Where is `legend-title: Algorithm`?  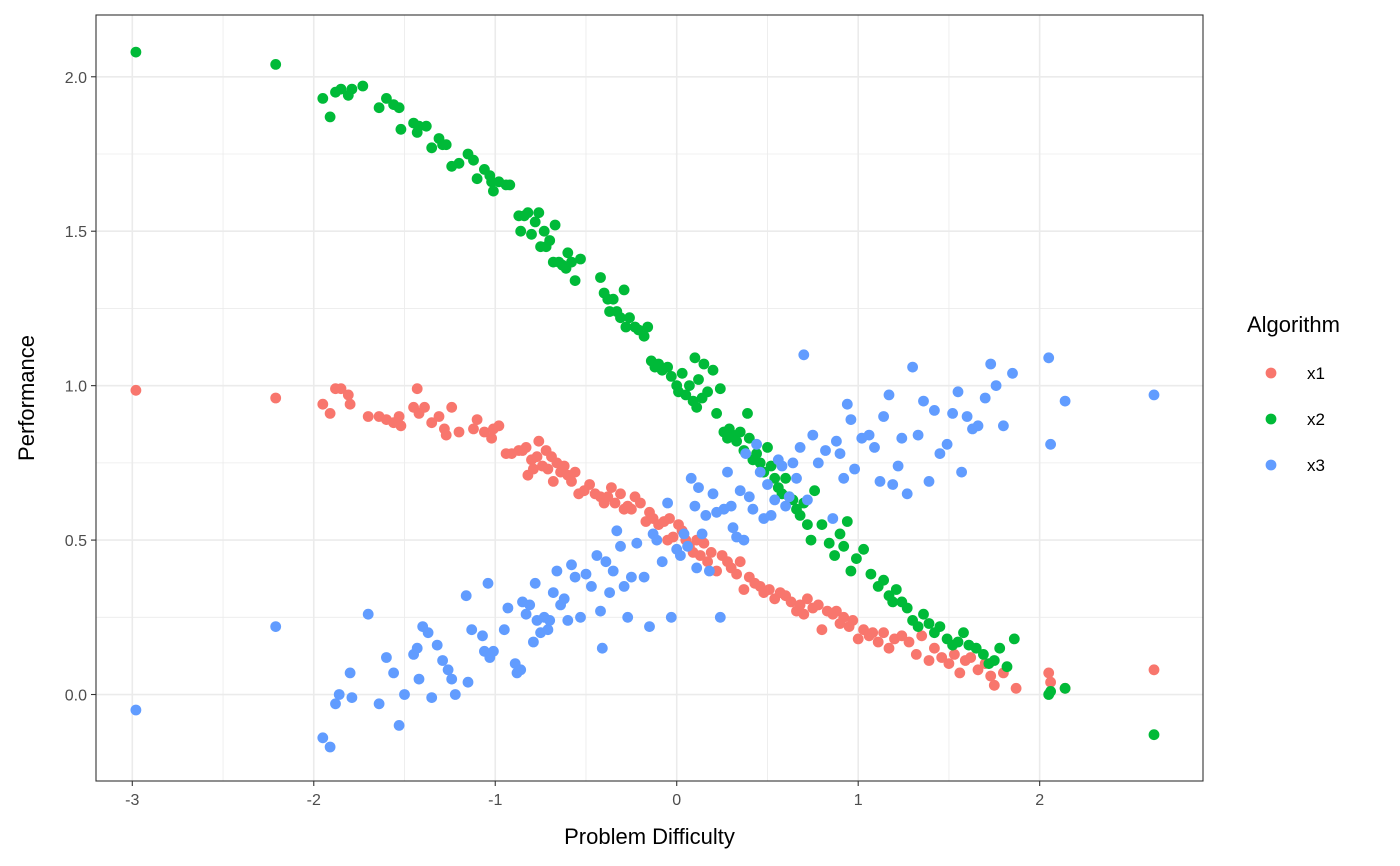
legend-title: Algorithm is located at coordinates (1293, 324).